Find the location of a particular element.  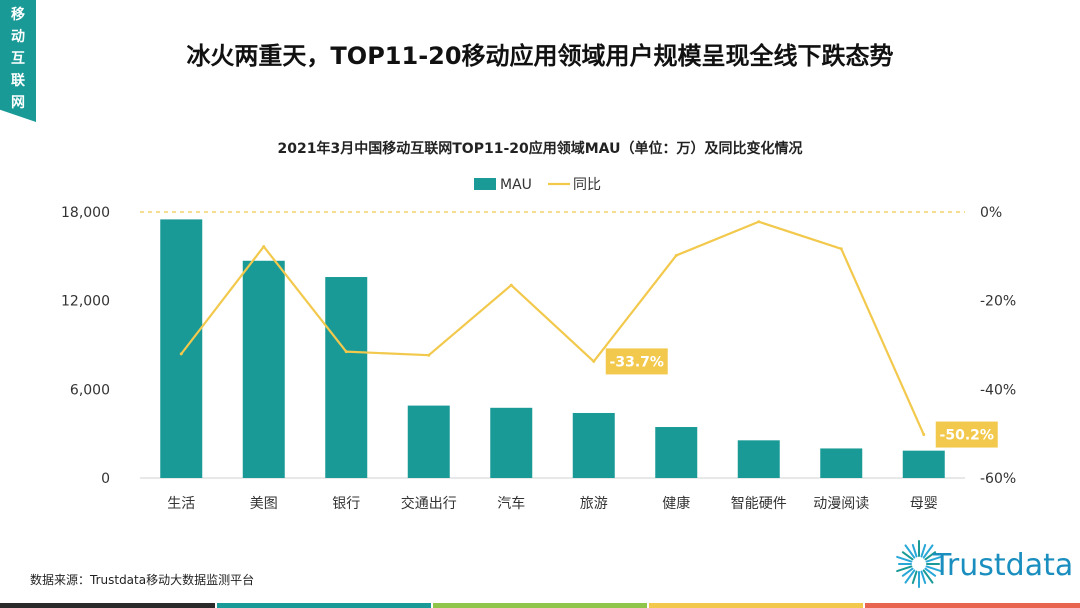

page-title: 冰火两重天，TOP11-20移动应用领域用户规模呈现全线下跌态势 is located at coordinates (540, 56).